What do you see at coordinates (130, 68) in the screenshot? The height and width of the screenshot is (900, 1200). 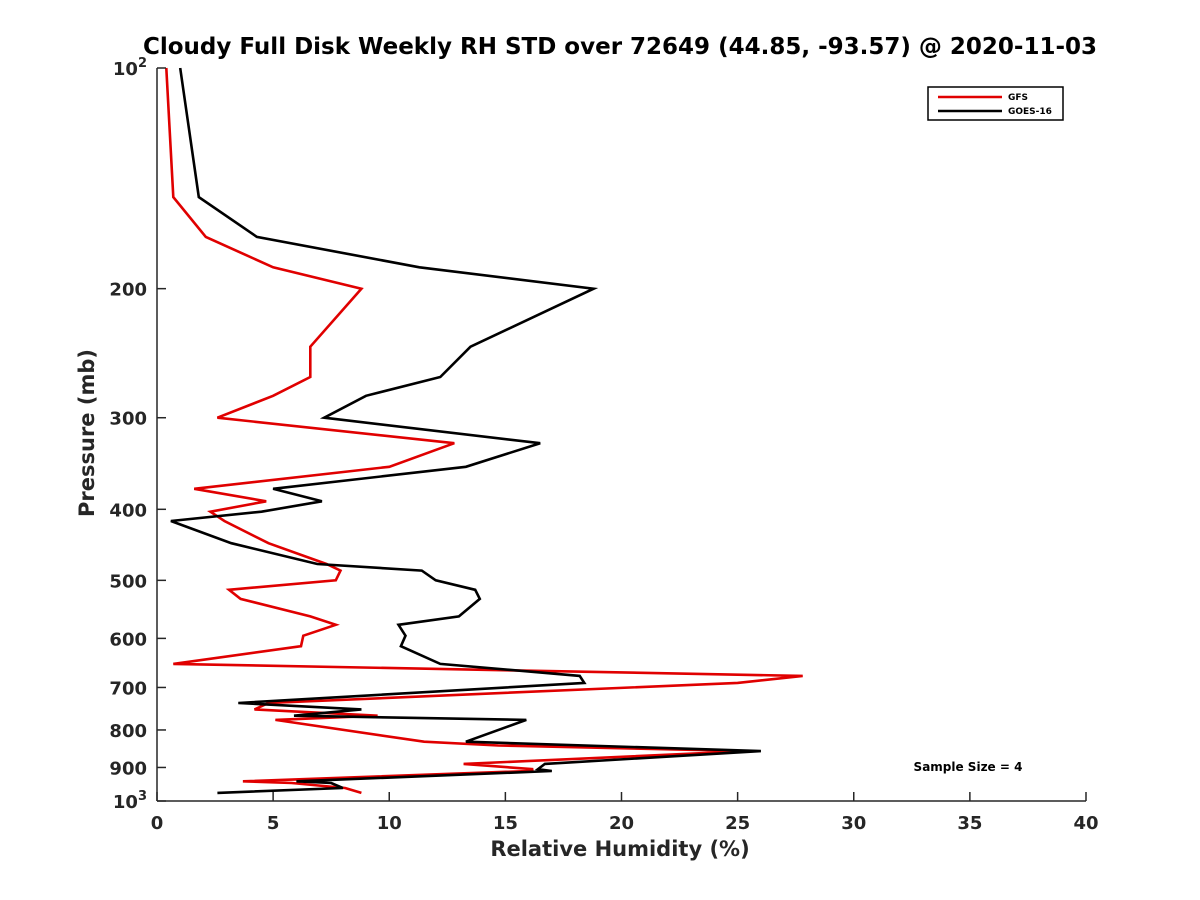 I see `y-tick-label: 10²` at bounding box center [130, 68].